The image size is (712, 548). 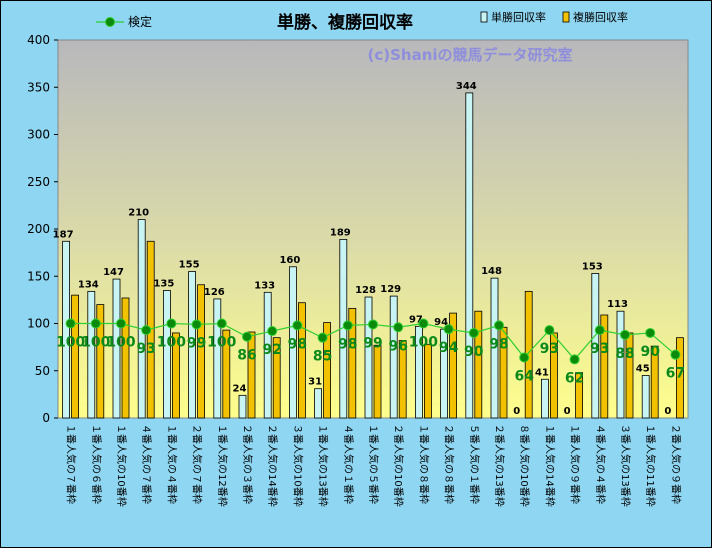 What do you see at coordinates (474, 352) in the screenshot?
I see `kentei-data-label: 90` at bounding box center [474, 352].